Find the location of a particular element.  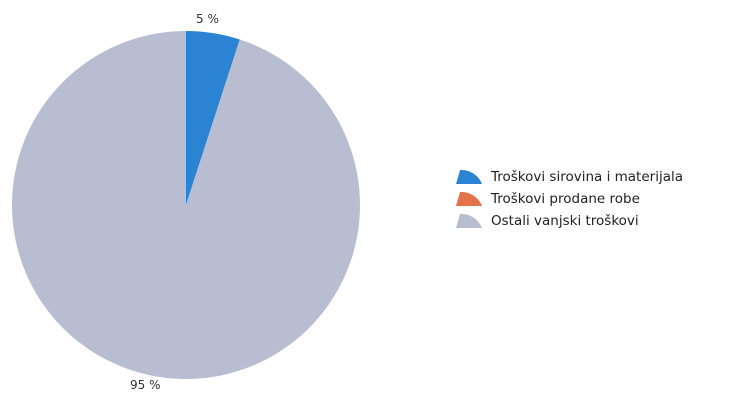

legend-label: Troškovi sirovina i materijala is located at coordinates (587, 177).